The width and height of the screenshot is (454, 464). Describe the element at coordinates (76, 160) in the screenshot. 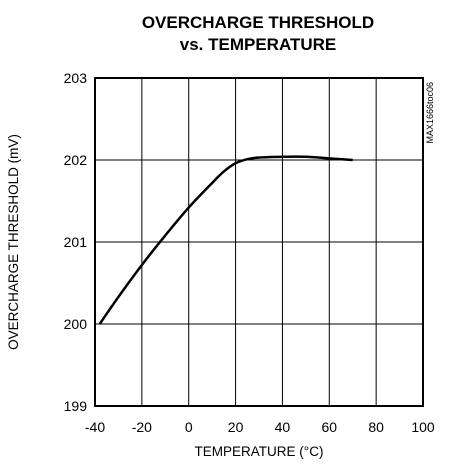

I see `y-tick-label: 202` at that location.